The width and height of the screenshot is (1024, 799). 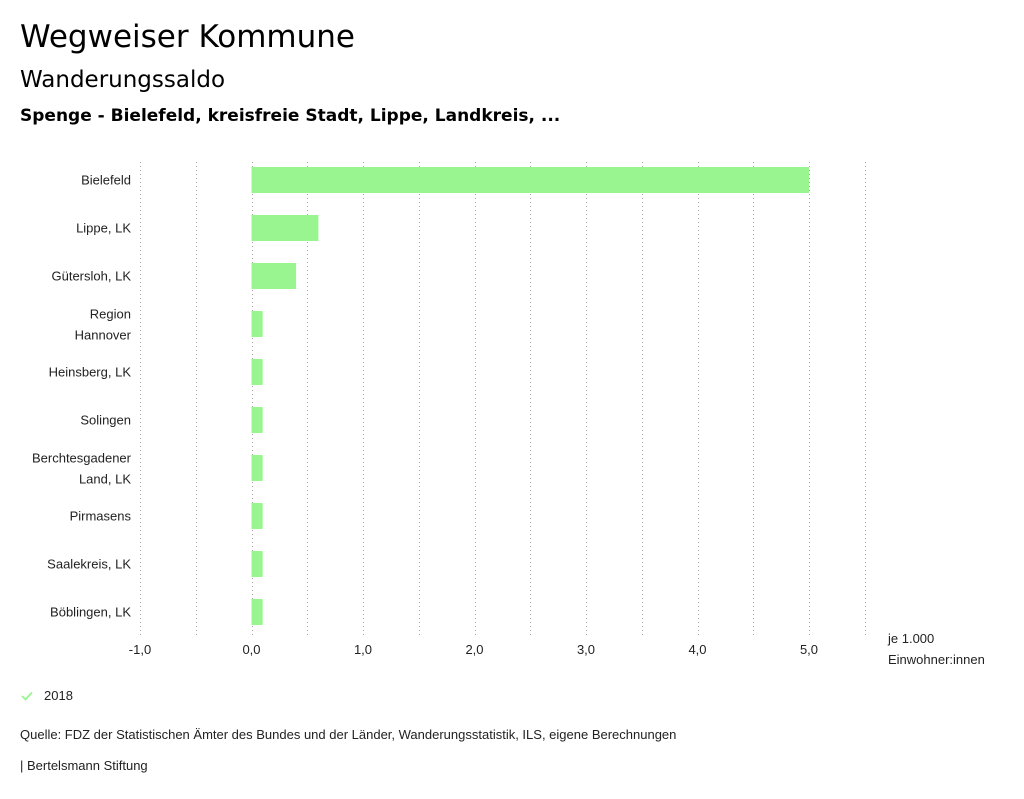 What do you see at coordinates (90, 612) in the screenshot?
I see `category-label-9: Böblingen, LK` at bounding box center [90, 612].